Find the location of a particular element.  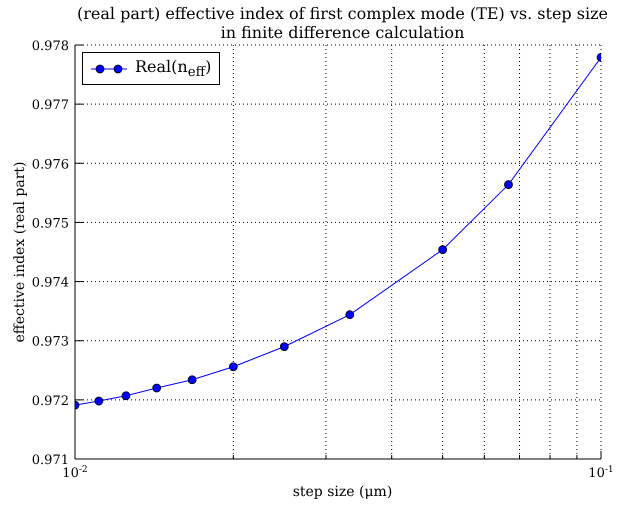

y-tick-label: 0.971 is located at coordinates (50, 460).